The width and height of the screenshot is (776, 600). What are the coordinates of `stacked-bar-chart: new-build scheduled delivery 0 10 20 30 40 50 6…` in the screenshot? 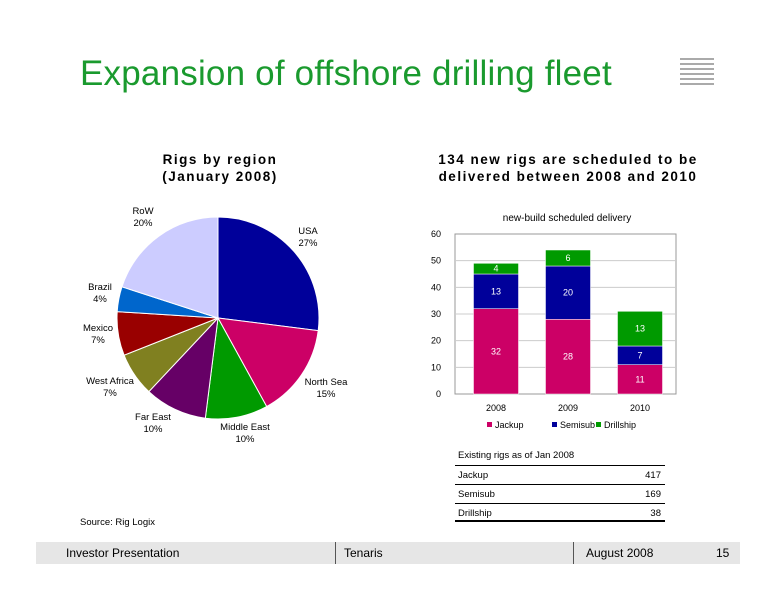 It's located at (554, 321).